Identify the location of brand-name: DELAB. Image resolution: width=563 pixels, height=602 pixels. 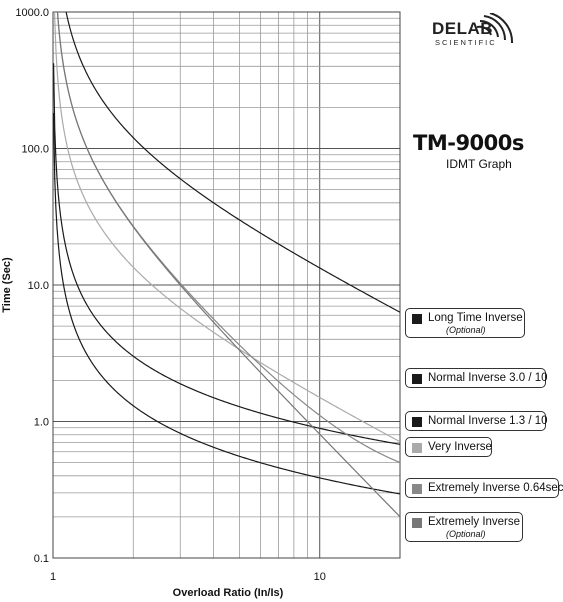
(463, 28).